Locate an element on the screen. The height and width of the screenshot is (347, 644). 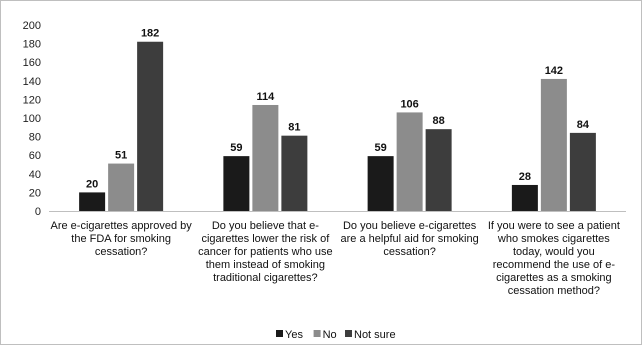
y-tick-label: 80 is located at coordinates (35, 138).